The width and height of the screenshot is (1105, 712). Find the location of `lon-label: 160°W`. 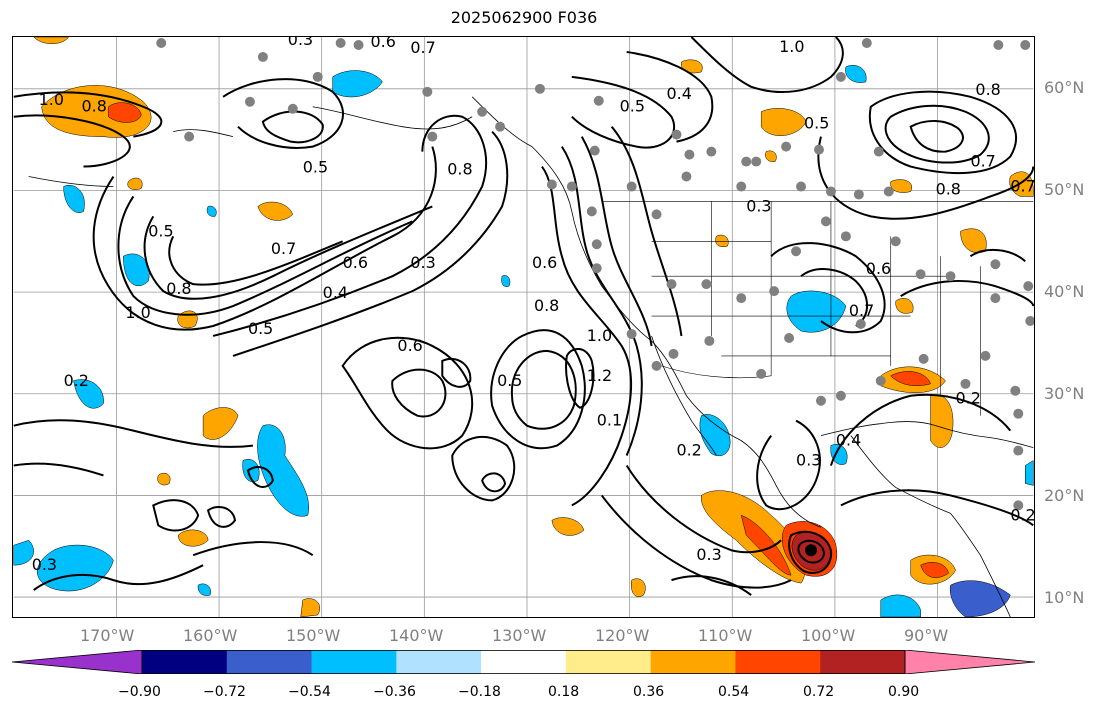

lon-label: 160°W is located at coordinates (210, 635).